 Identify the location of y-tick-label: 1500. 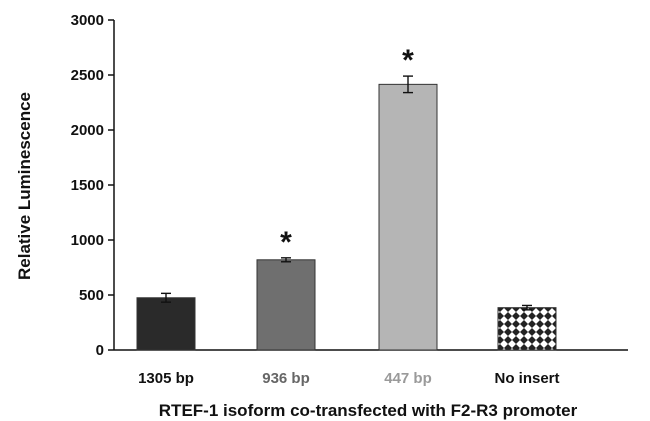
(87, 185).